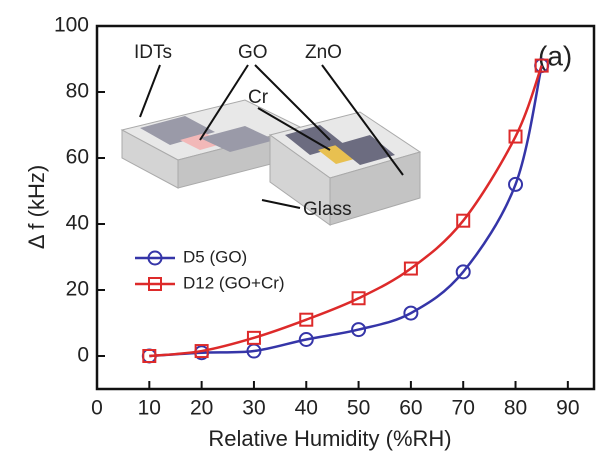 Image resolution: width=599 pixels, height=467 pixels. I want to click on x-tick-label: 10, so click(149, 408).